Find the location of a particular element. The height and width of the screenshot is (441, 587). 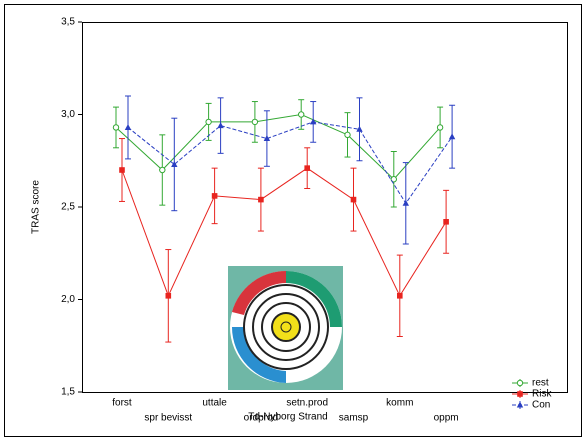

x-tick-label: uttale is located at coordinates (214, 403).